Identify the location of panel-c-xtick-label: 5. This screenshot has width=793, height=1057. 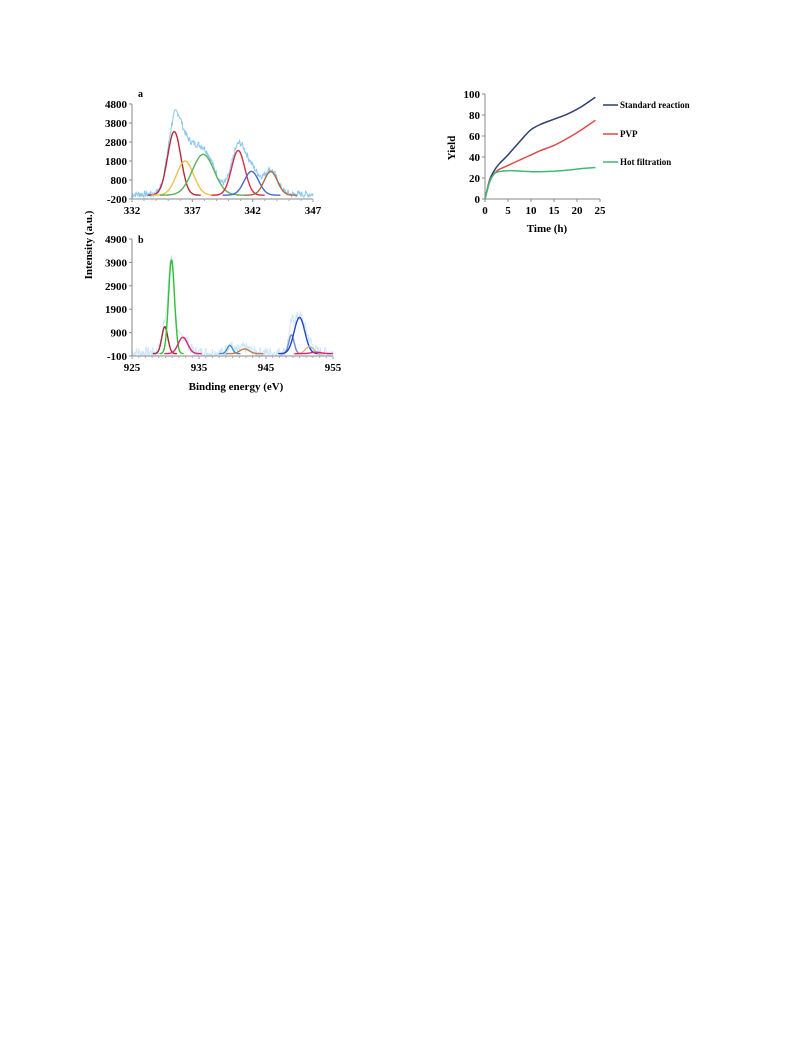
(508, 211).